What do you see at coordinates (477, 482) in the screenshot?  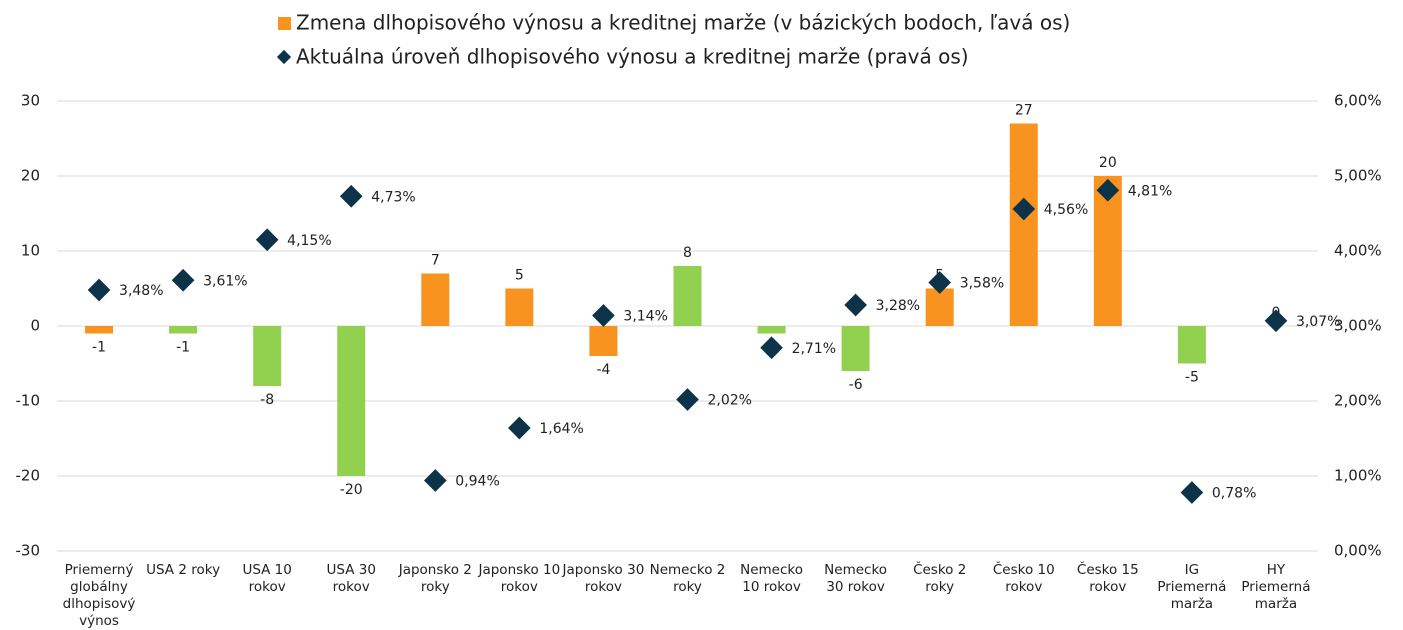 I see `data-label: 0,94%` at bounding box center [477, 482].